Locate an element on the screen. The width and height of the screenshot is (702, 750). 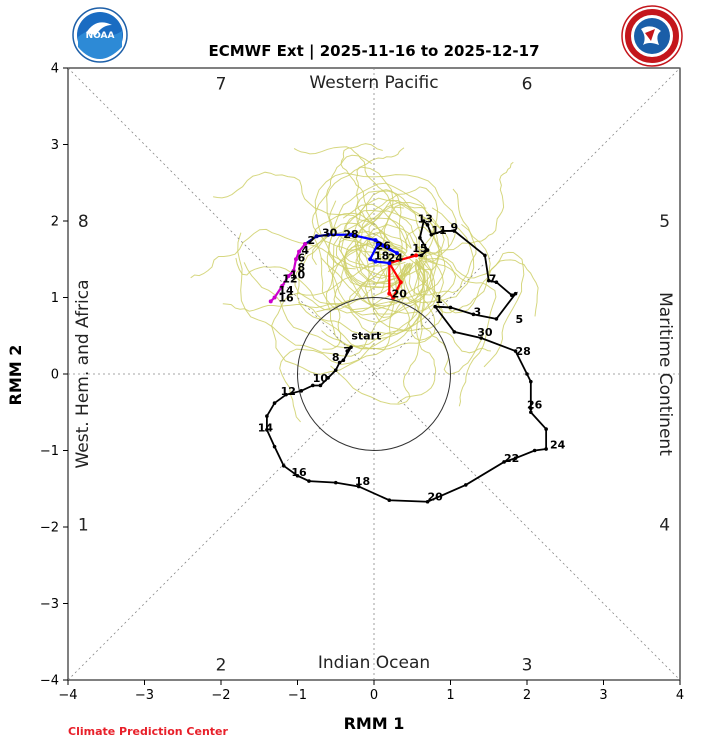
forecast-day-label: 26 is located at coordinates (384, 245).